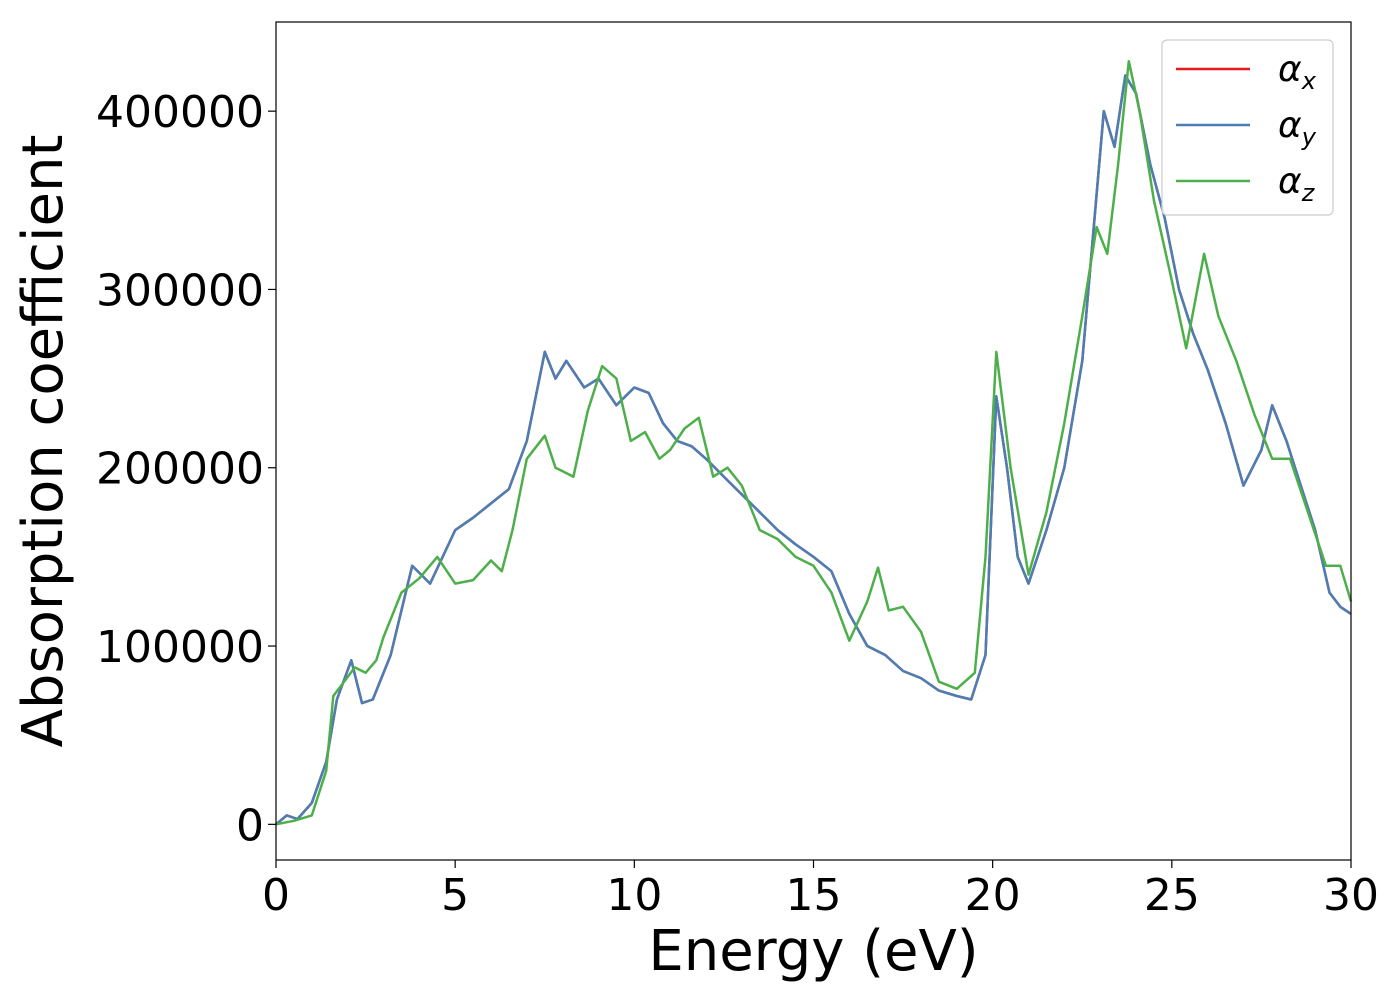 Image resolution: width=1400 pixels, height=1000 pixels. I want to click on x-tick-label: 0, so click(276, 895).